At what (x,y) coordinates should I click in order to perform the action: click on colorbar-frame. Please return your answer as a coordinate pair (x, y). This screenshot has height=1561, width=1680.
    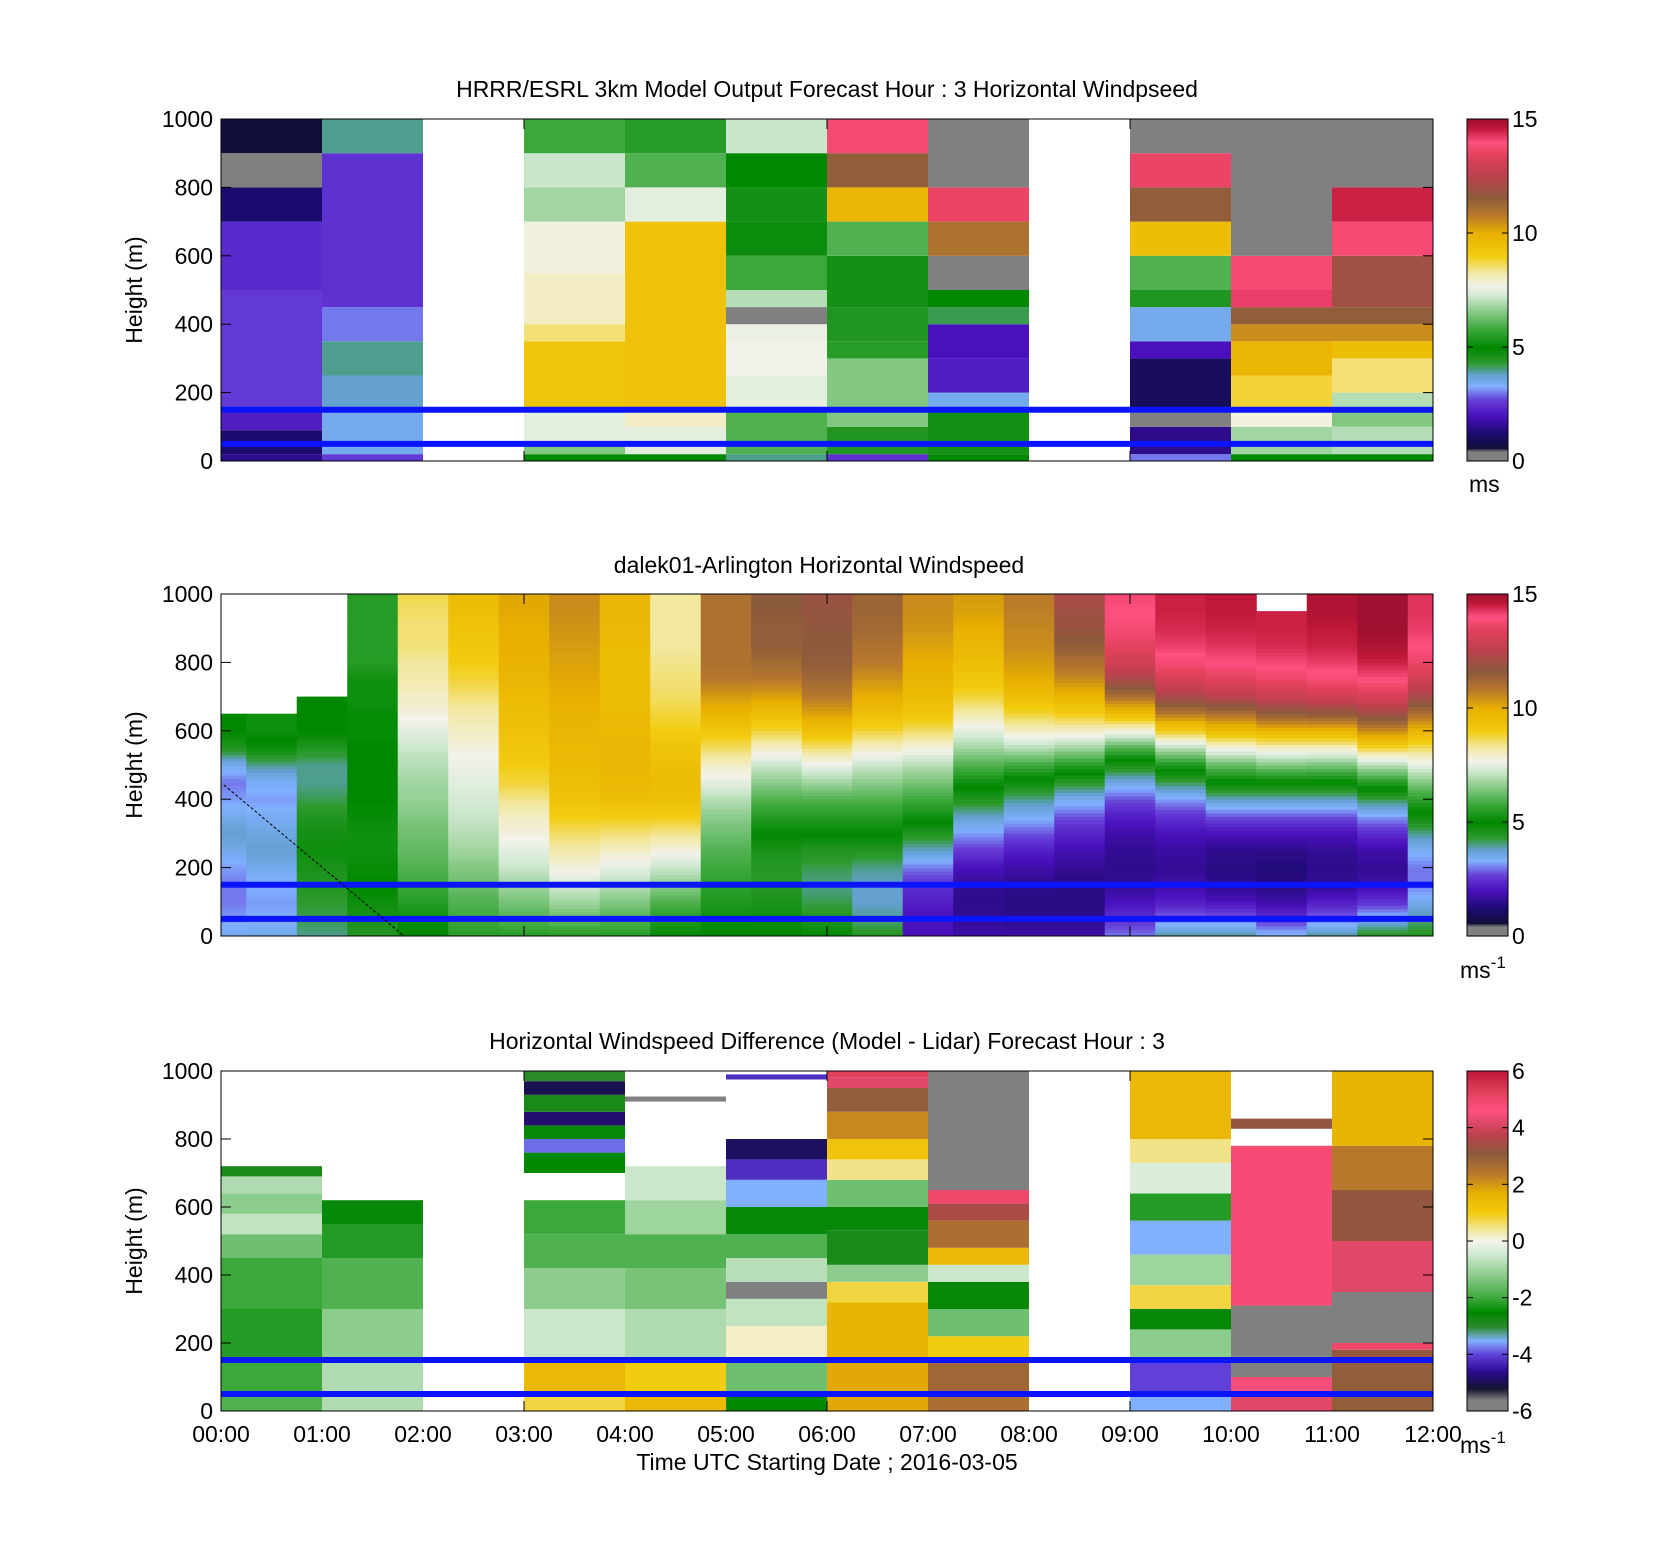
    Looking at the image, I should click on (1487, 290).